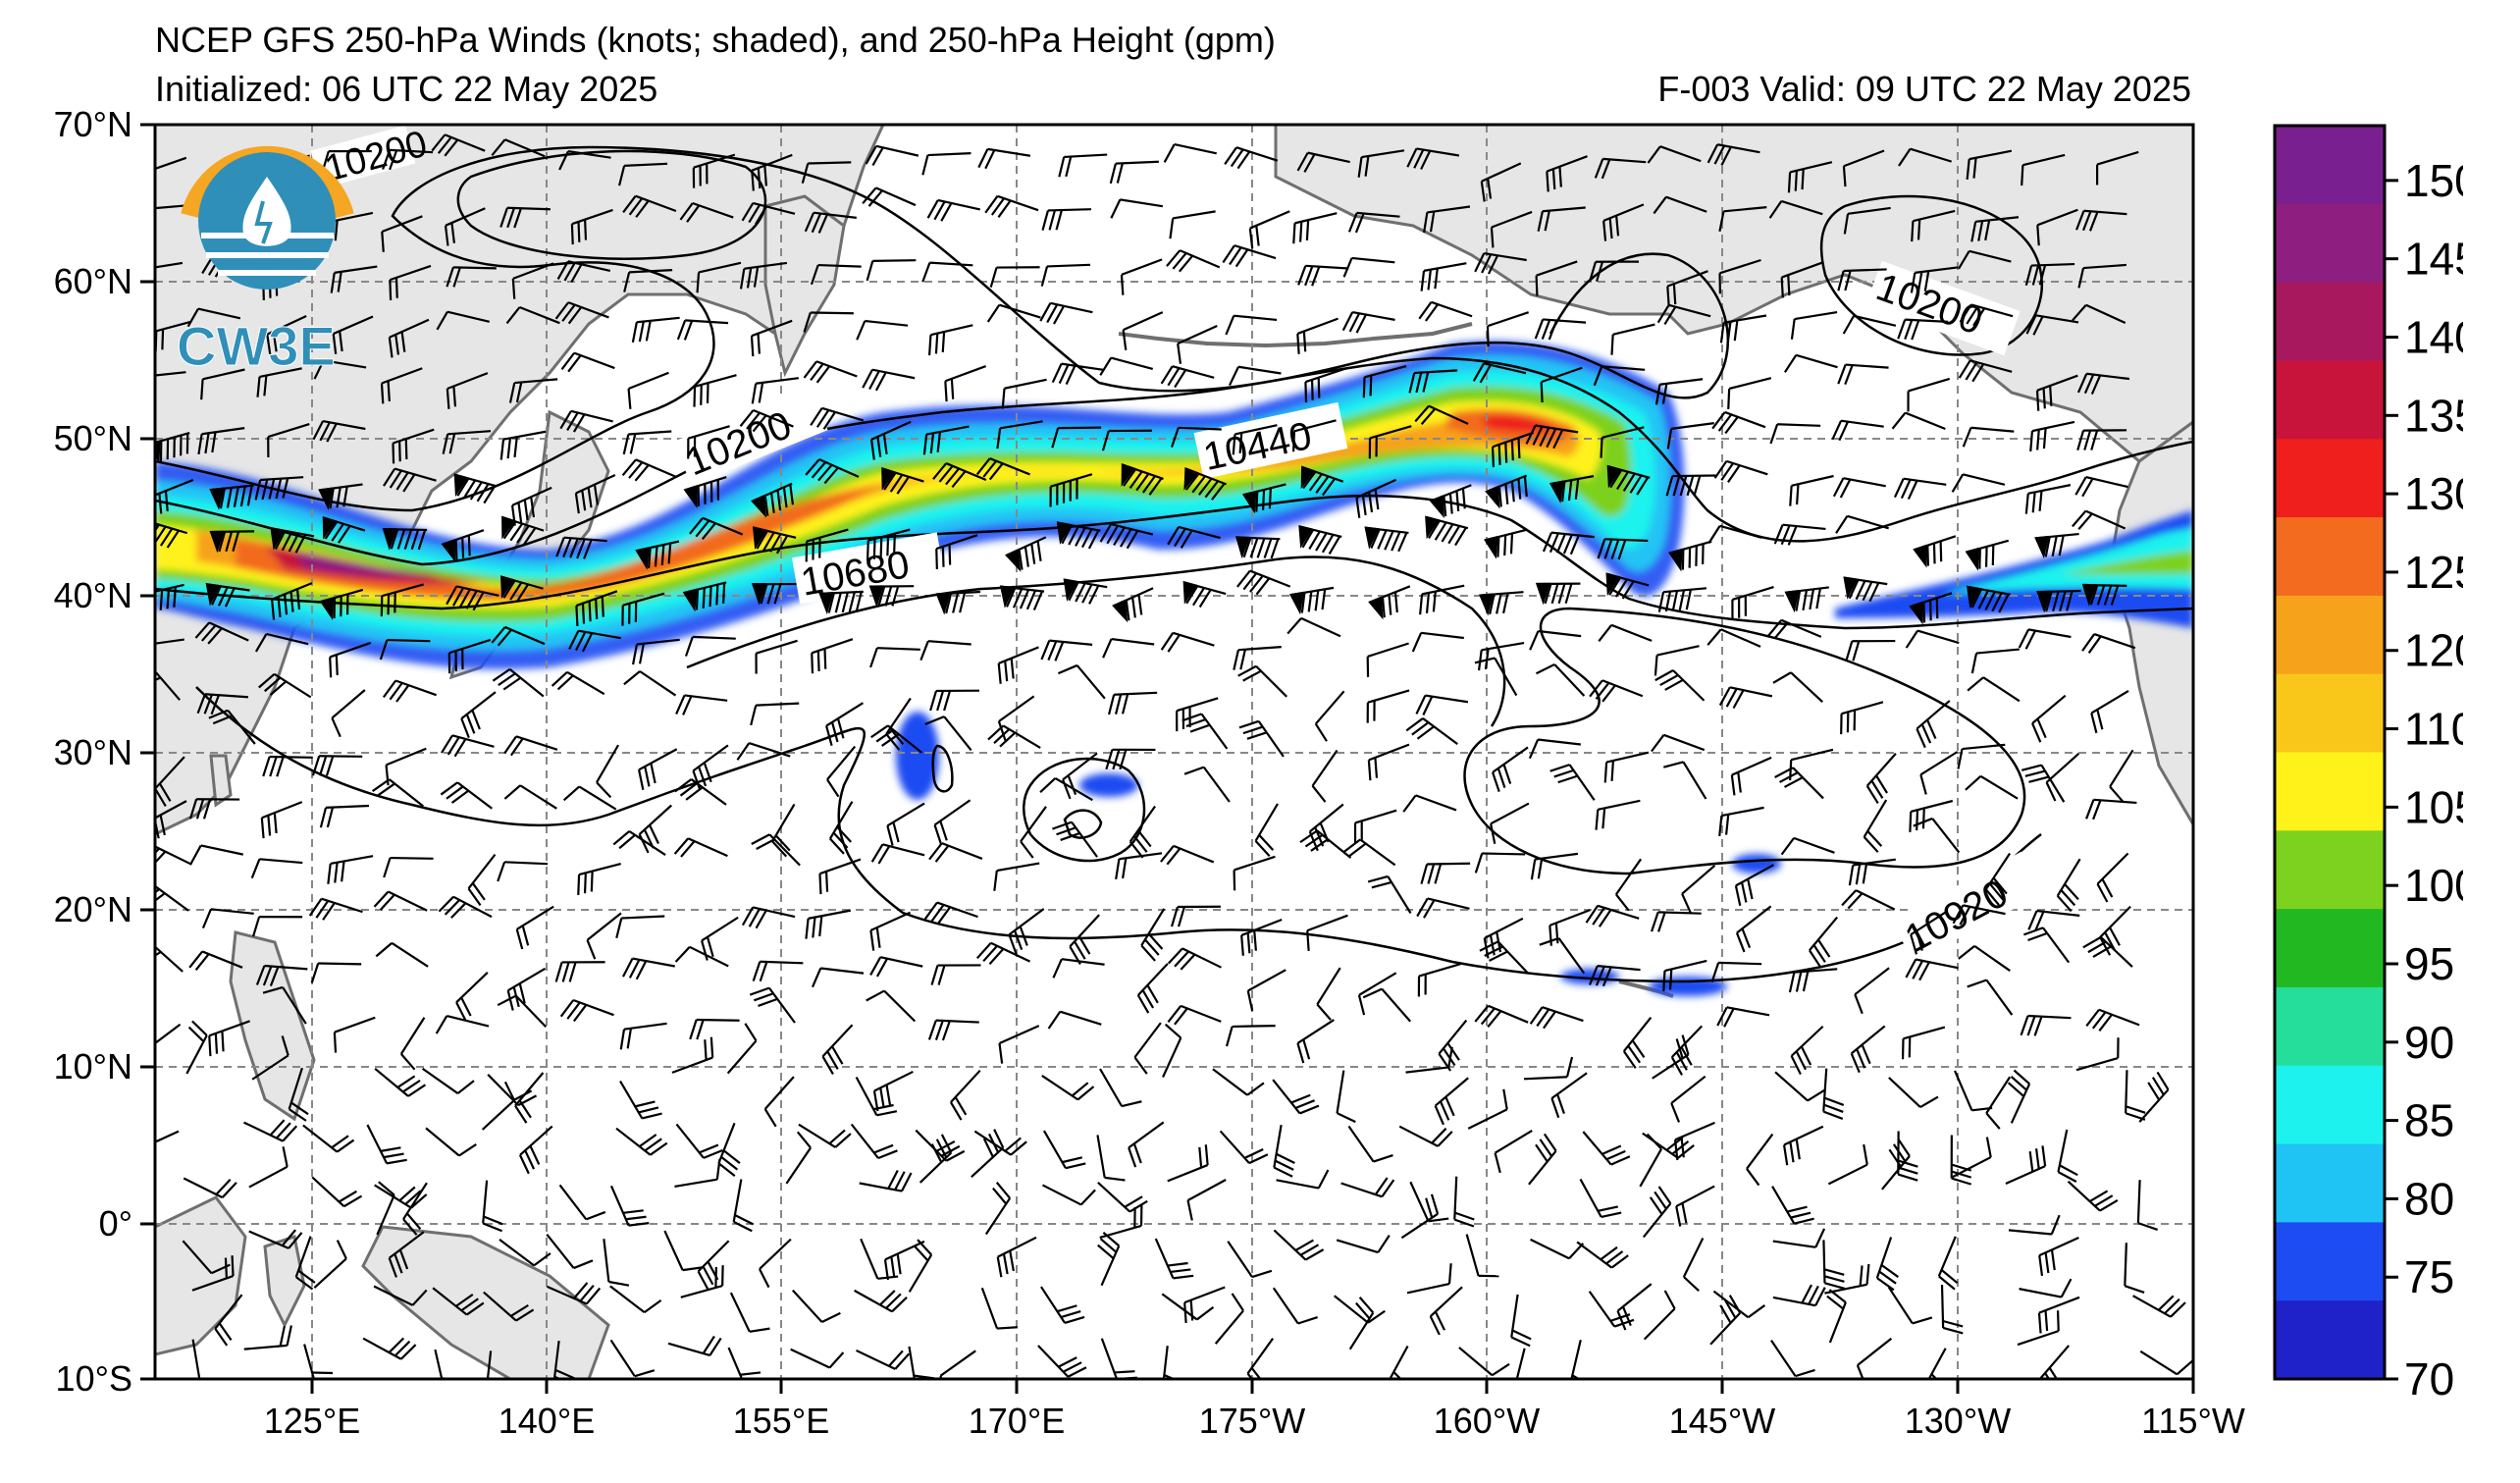  Describe the element at coordinates (1733, 294) in the screenshot. I see `land-alaska` at that location.